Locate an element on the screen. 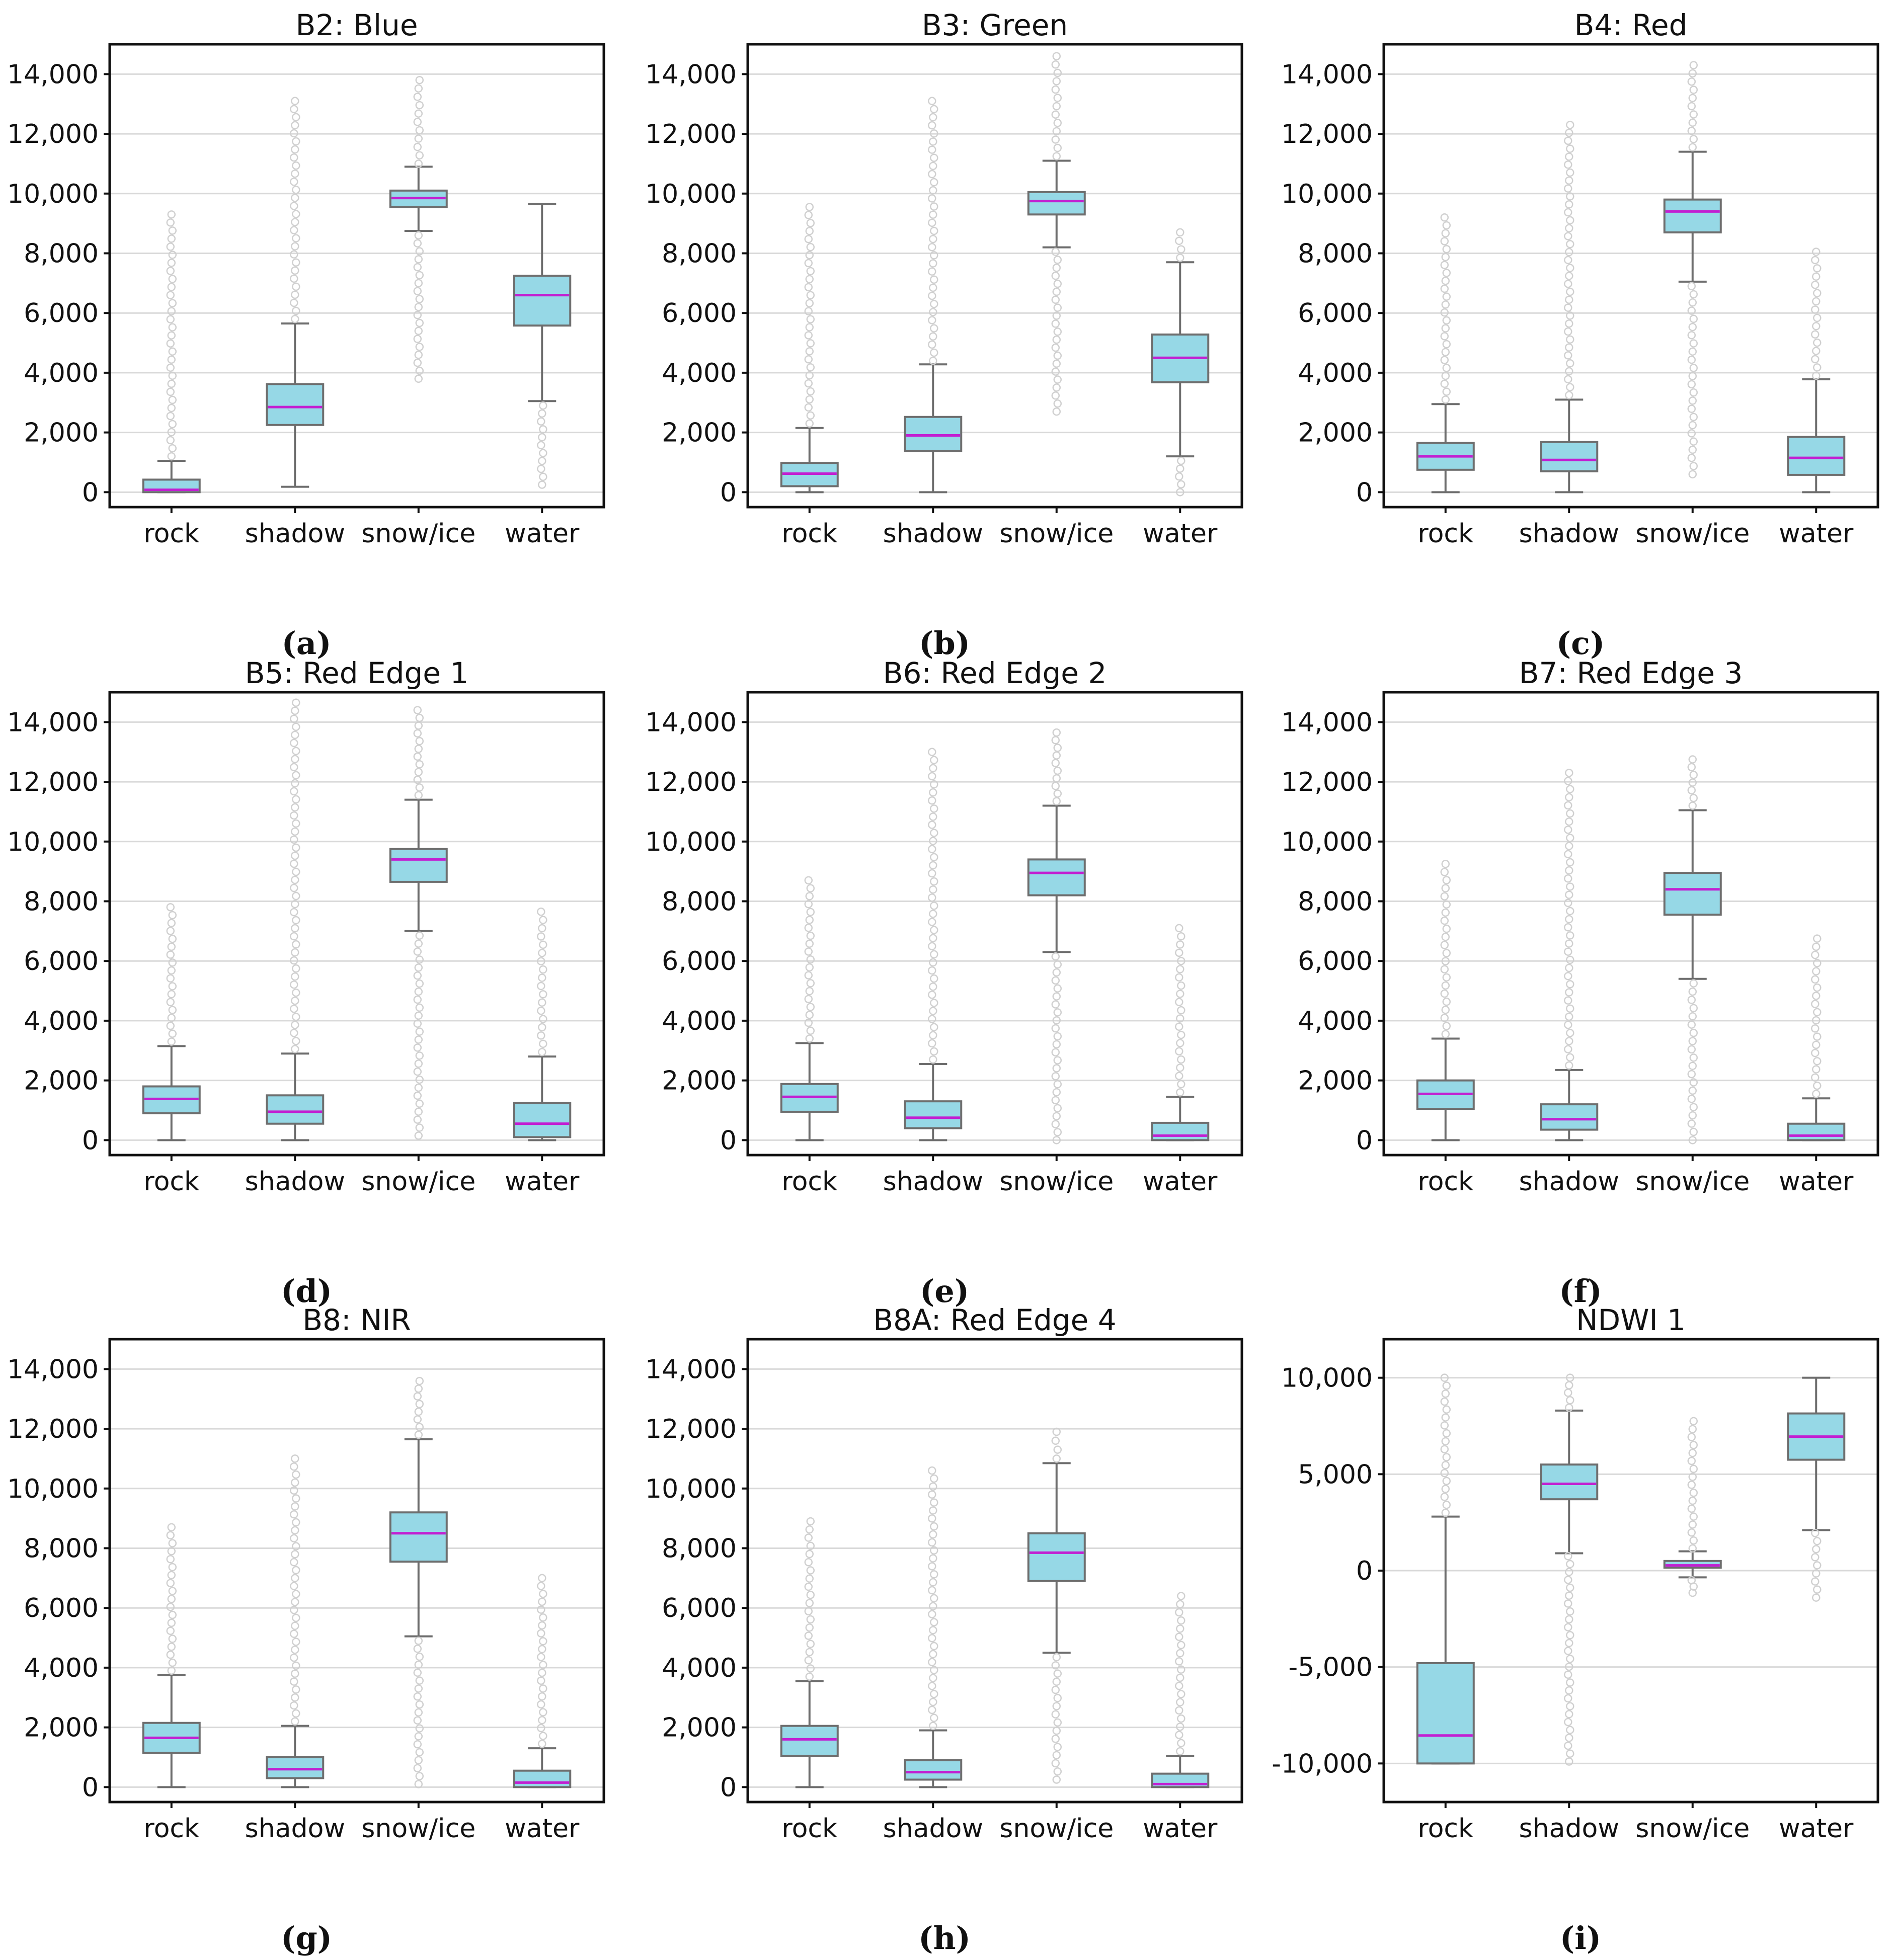 Image resolution: width=1894 pixels, height=1960 pixels. y-tick-label: -5,000 is located at coordinates (1330, 1668).